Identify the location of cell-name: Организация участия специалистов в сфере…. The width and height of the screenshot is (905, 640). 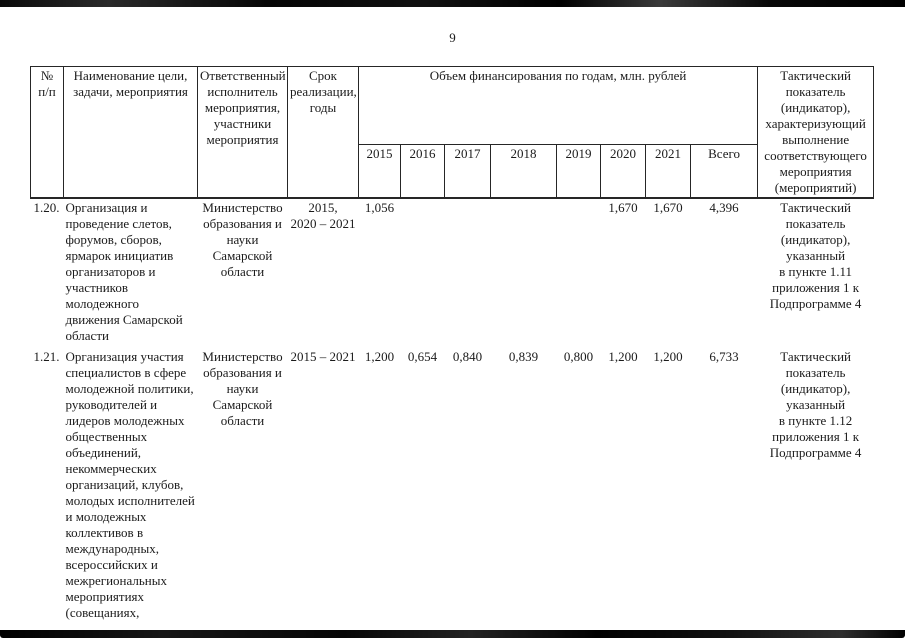
(130, 484).